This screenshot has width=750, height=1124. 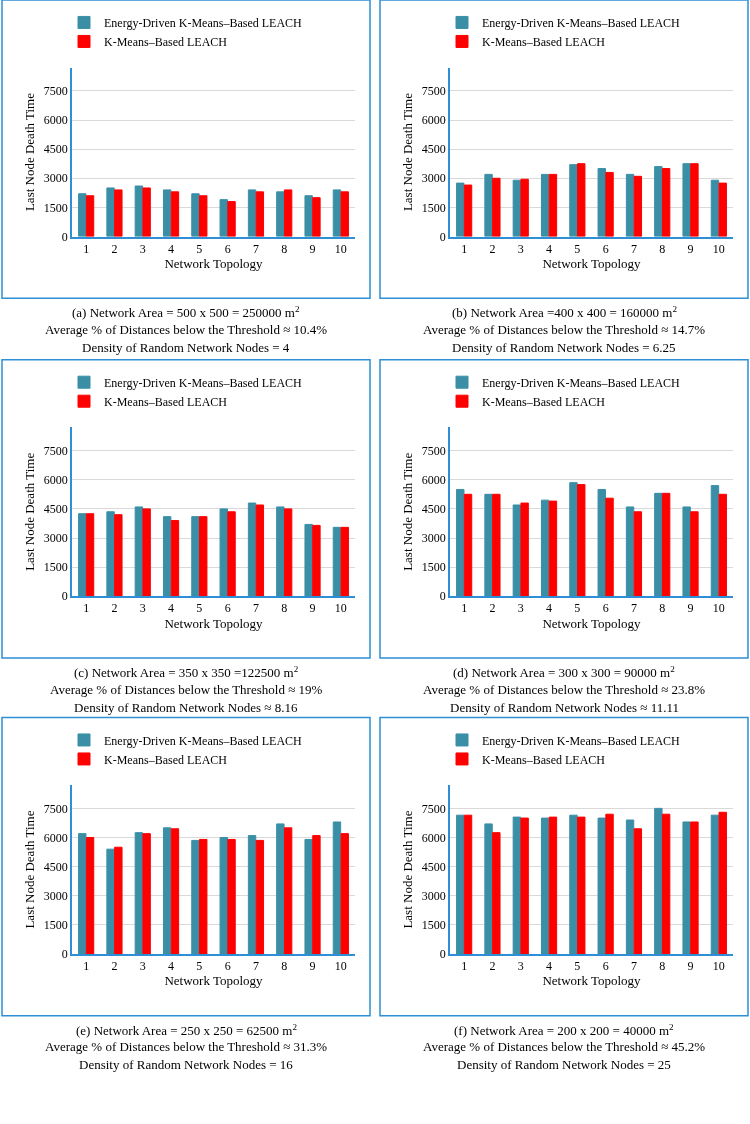 What do you see at coordinates (564, 329) in the screenshot?
I see `text: Average % of Distances below the Threshold ≈ 14.7%` at bounding box center [564, 329].